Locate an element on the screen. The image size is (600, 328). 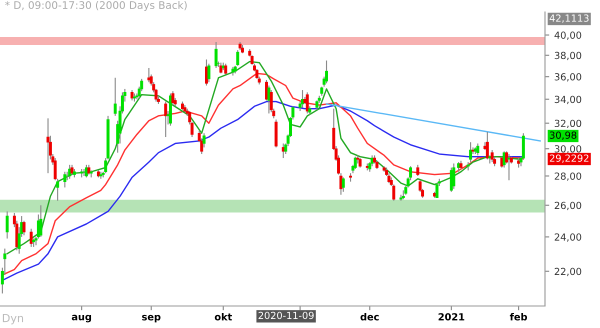
y-tick-label: 24,00 is located at coordinates (568, 237).